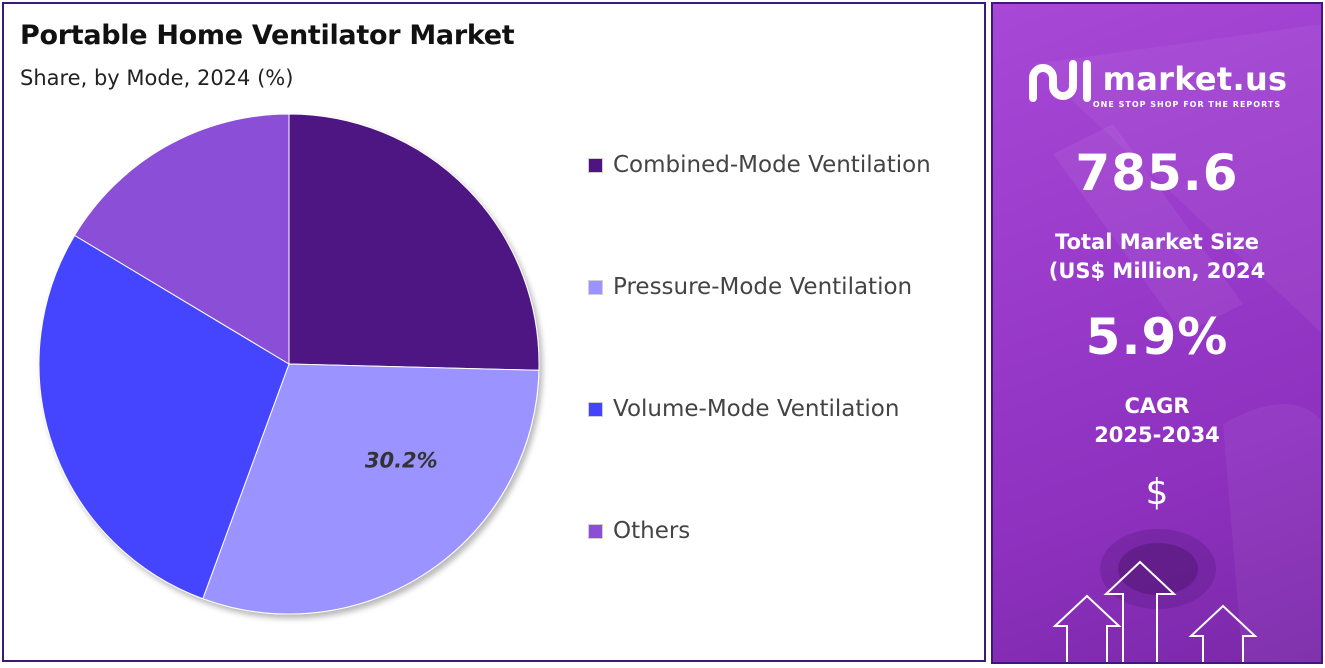 This screenshot has width=1325, height=668. Describe the element at coordinates (1059, 81) in the screenshot. I see `market-us-logo-icon` at that location.